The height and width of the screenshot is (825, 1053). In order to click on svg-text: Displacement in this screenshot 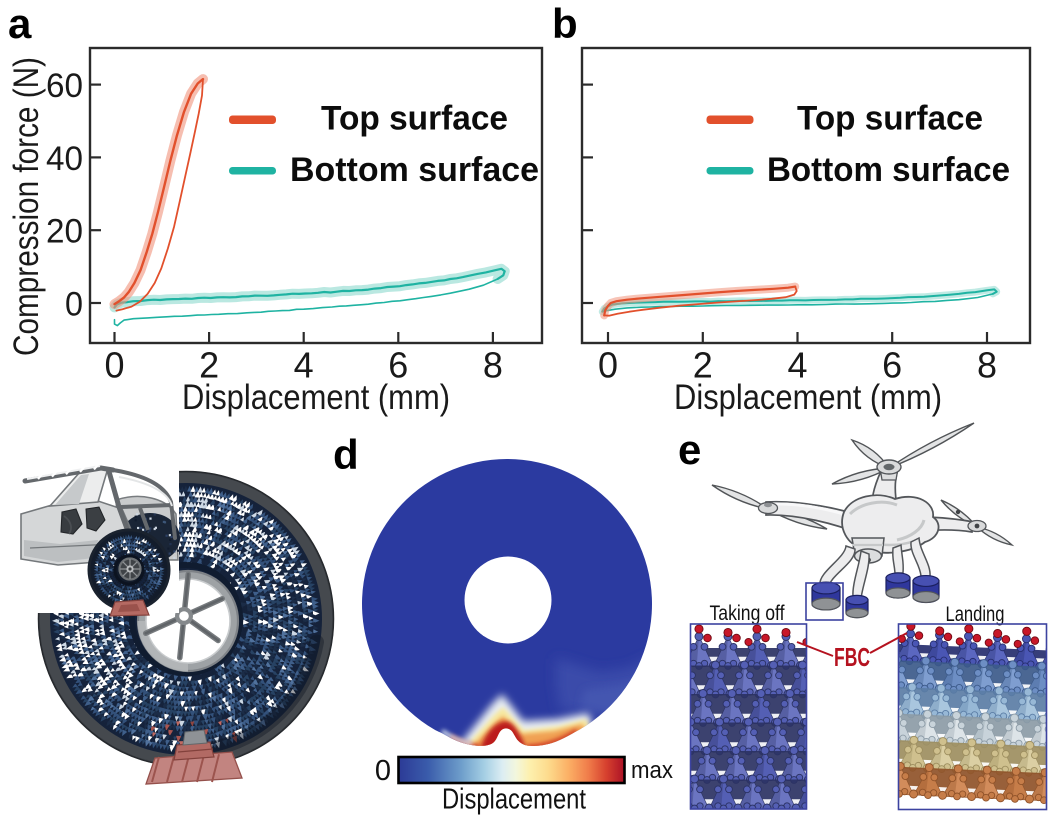, I will do `click(514, 800)`.